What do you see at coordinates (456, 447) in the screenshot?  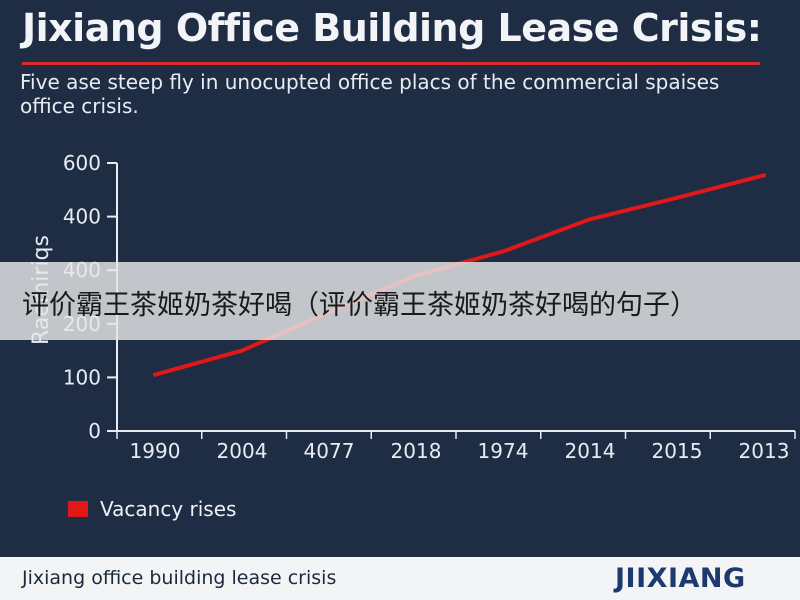 I see `x-axis-ticks: 1990 2004 4077 2018 1974 2014 2015 2013` at bounding box center [456, 447].